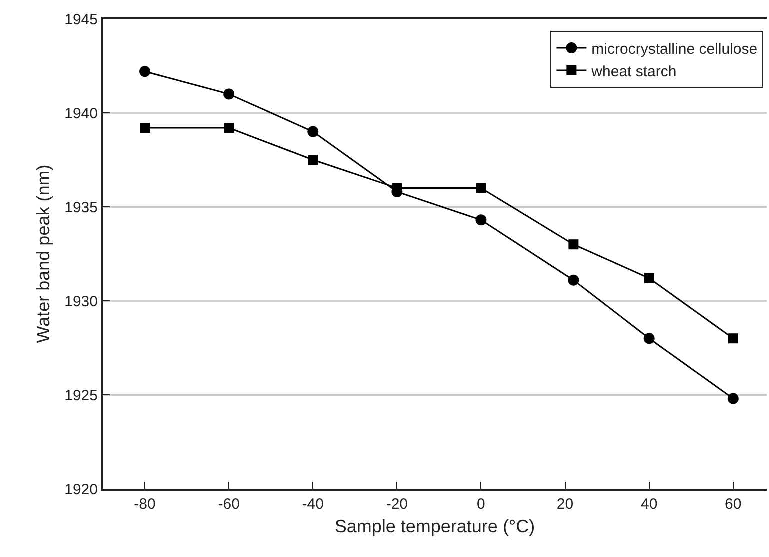 The height and width of the screenshot is (557, 769). I want to click on x-axis-title: Sample temperature (°C), so click(435, 526).